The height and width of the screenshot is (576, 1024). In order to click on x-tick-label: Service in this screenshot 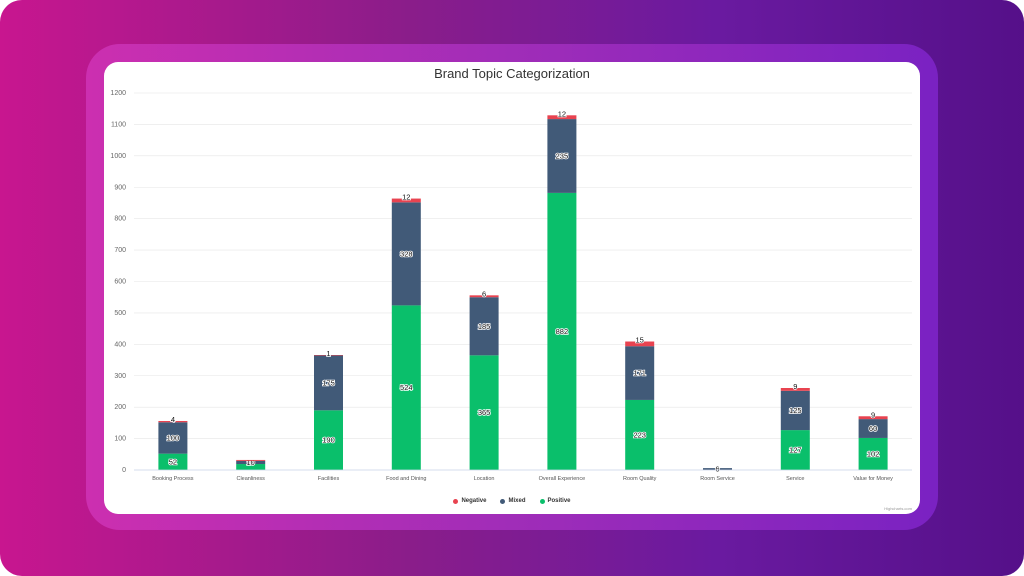, I will do `click(795, 479)`.